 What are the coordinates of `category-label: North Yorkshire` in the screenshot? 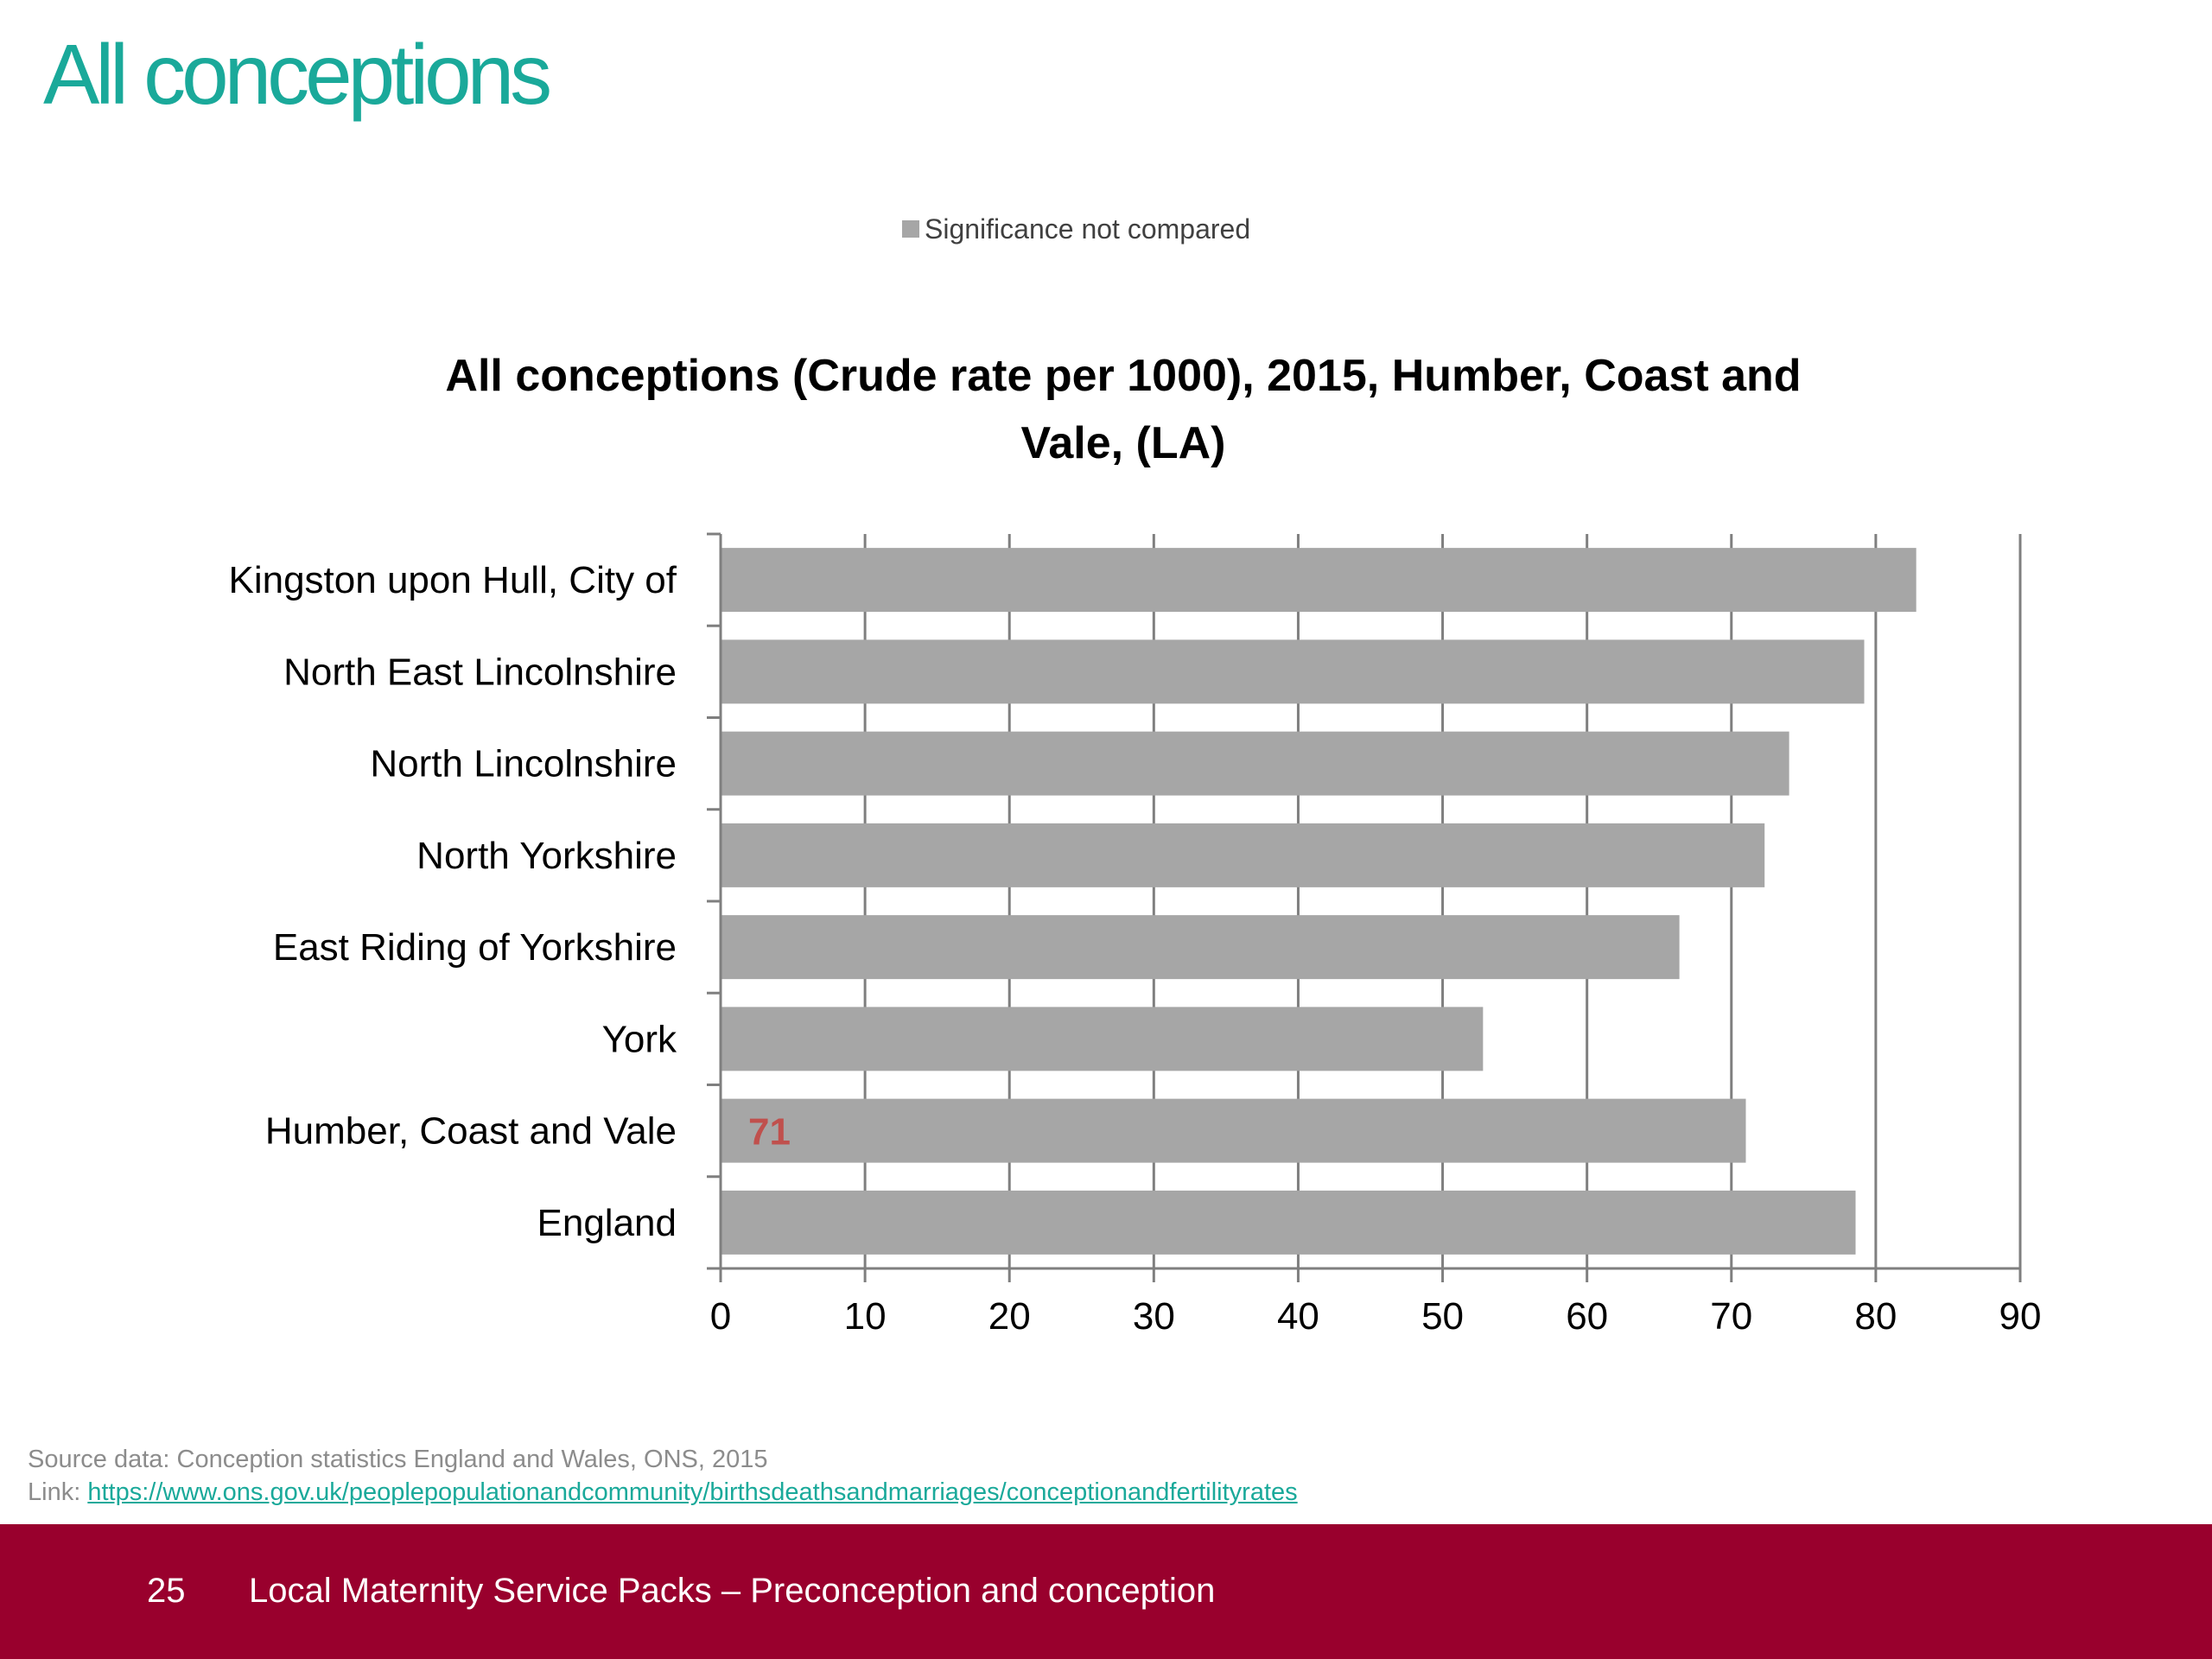 It's located at (546, 856).